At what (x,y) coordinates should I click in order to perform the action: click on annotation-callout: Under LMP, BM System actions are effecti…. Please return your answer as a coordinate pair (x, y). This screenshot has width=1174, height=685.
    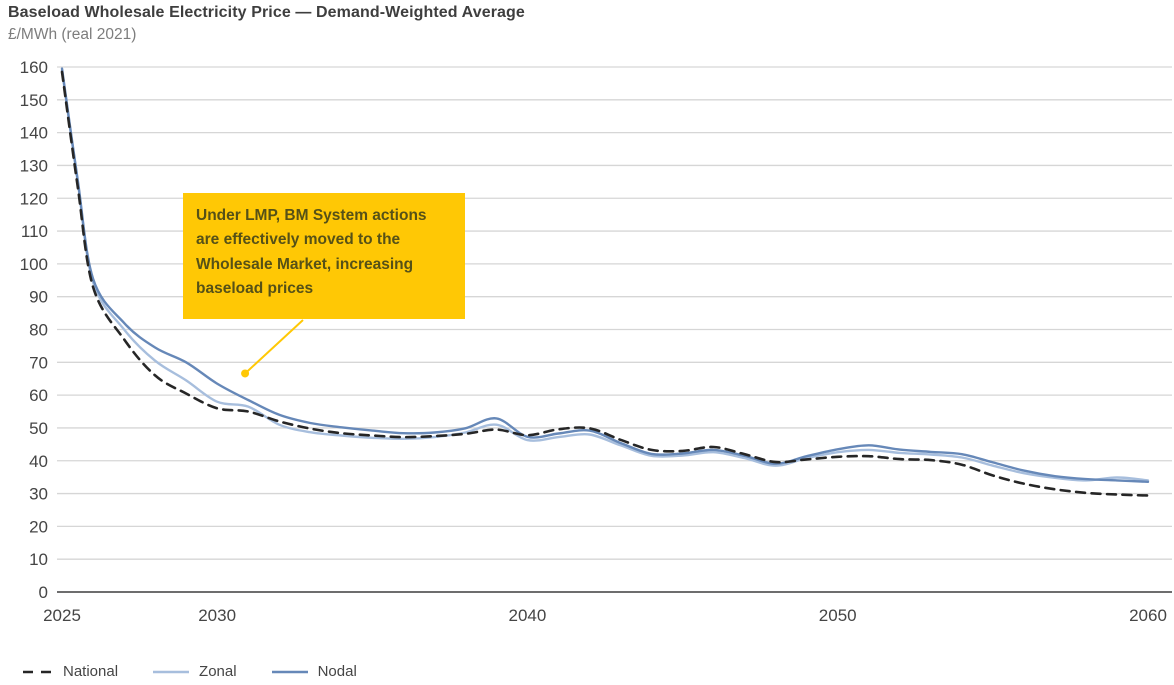
    Looking at the image, I should click on (324, 256).